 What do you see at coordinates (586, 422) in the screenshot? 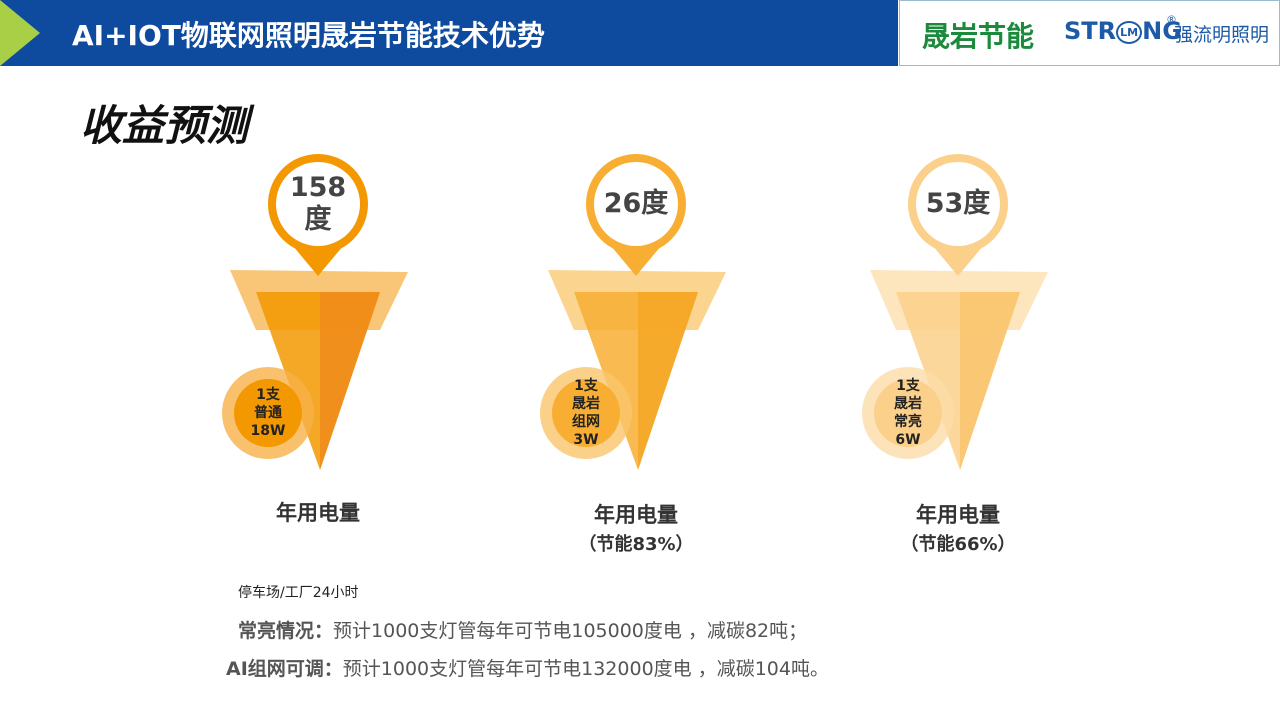
I see `lamp-line: 组网` at bounding box center [586, 422].